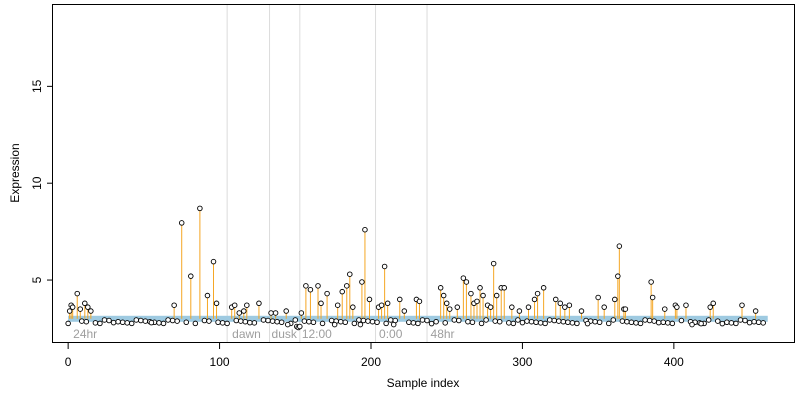 The image size is (800, 400). Describe the element at coordinates (317, 334) in the screenshot. I see `period-label: 12:00` at that location.